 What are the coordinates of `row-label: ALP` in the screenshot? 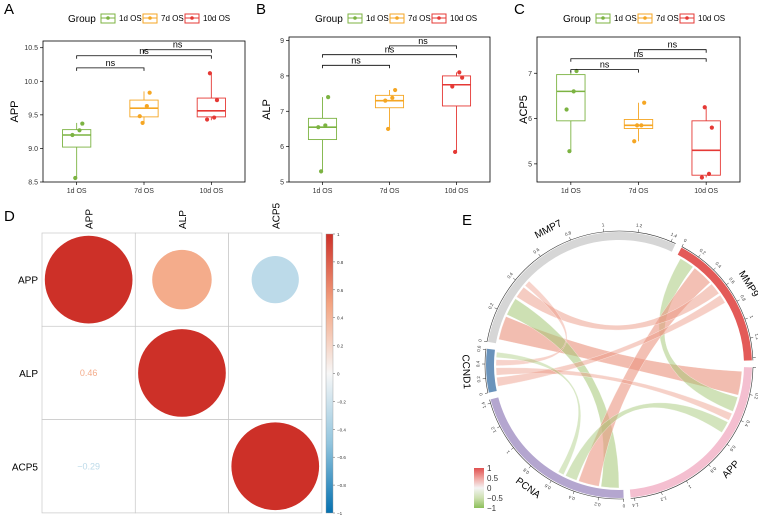 It's located at (28, 374).